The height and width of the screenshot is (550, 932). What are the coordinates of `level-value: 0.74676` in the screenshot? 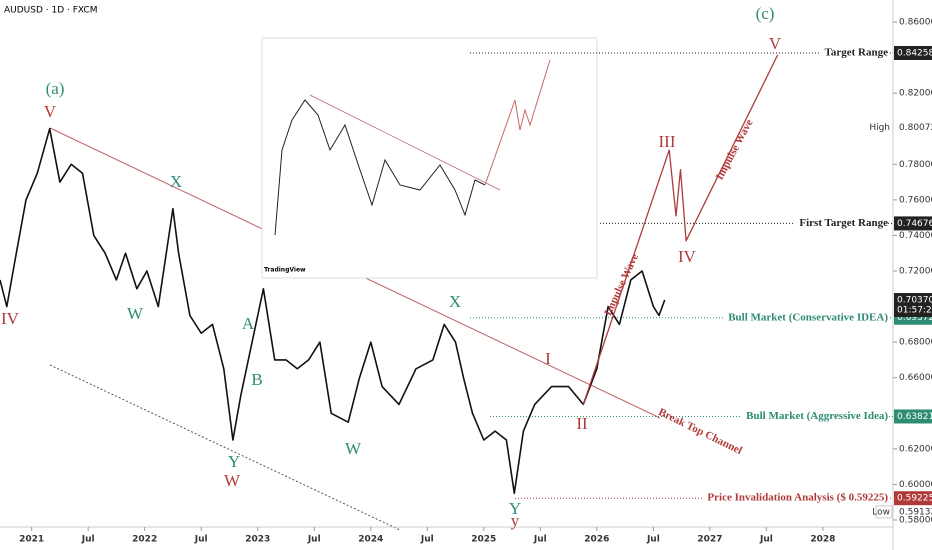 It's located at (914, 224).